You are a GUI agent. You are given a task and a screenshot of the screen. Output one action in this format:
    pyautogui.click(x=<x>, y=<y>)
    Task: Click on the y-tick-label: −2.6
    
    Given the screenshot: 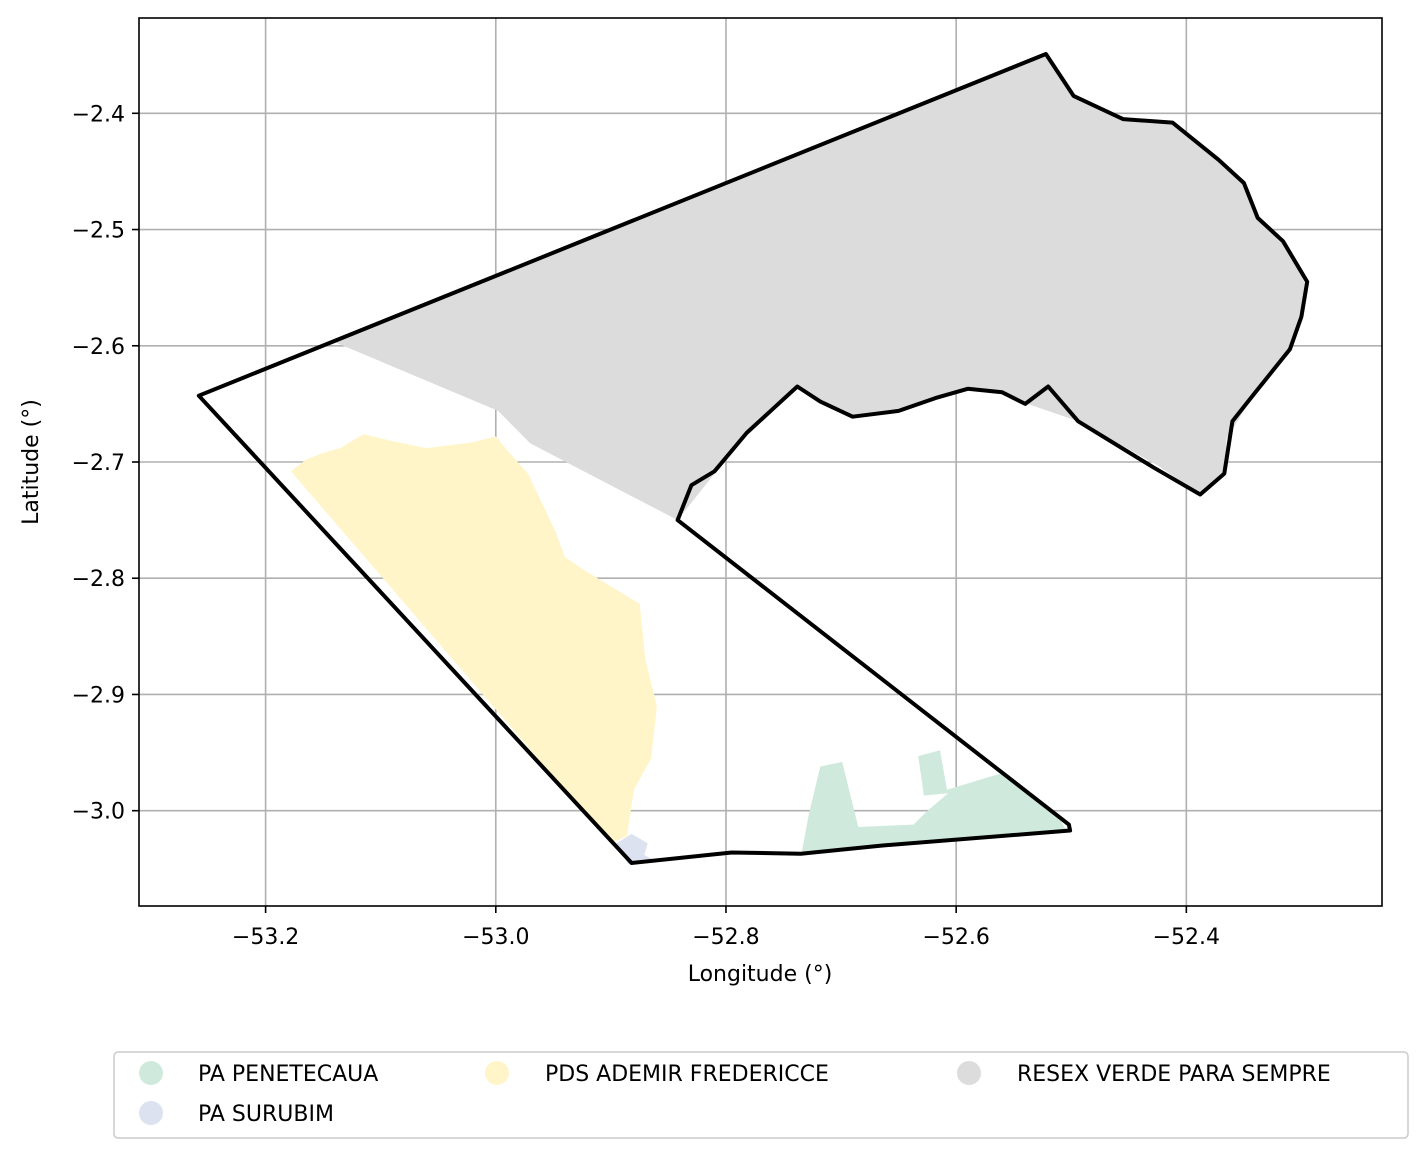 What is the action you would take?
    pyautogui.click(x=98, y=347)
    